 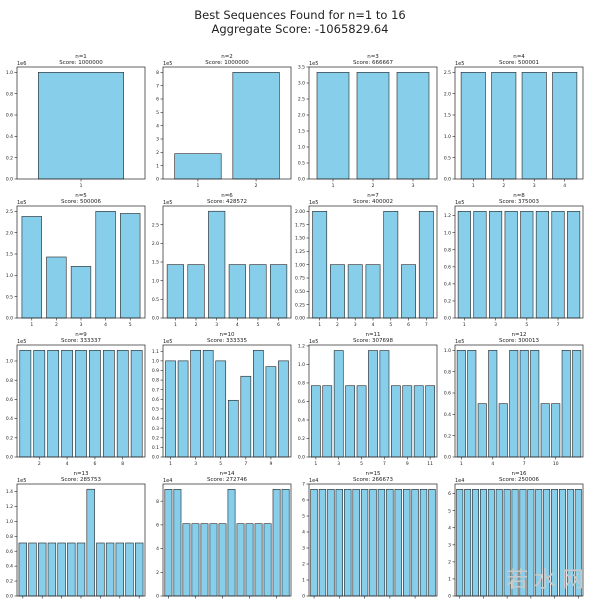 I want to click on subplot-title: n=4, so click(x=519, y=57).